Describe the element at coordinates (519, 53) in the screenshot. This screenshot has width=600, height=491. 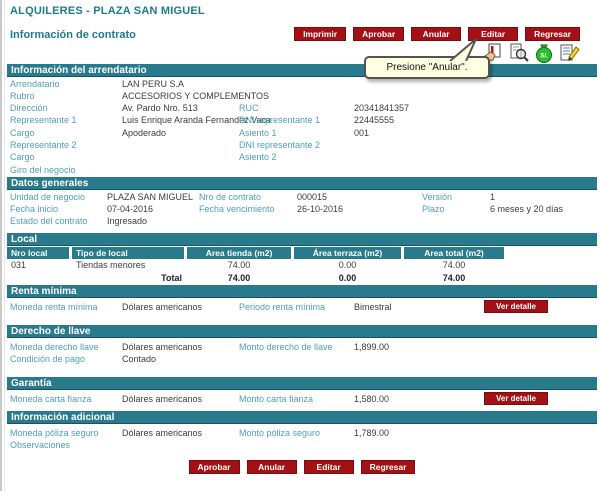
I see `search-document-icon` at that location.